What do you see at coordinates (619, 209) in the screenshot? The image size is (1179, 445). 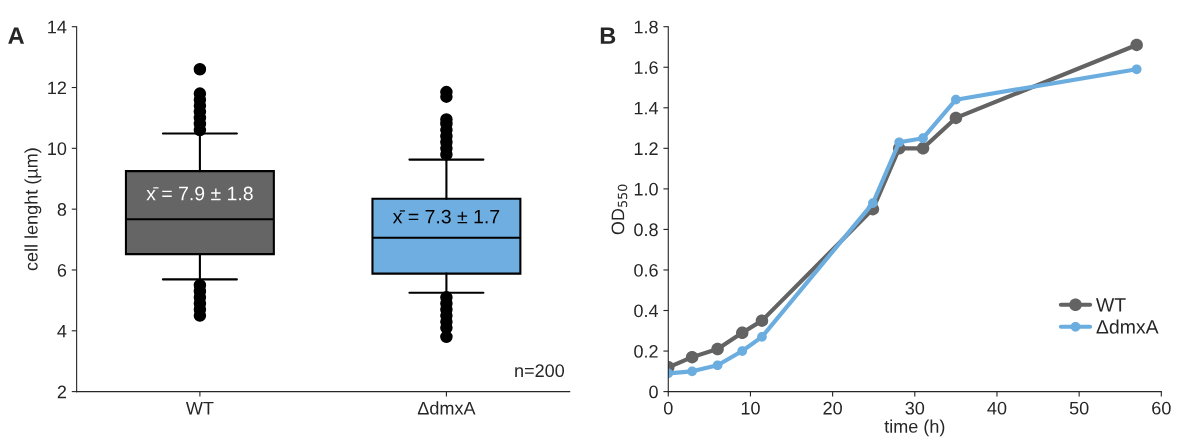 I see `y-axis-title: OD$_{550}$` at bounding box center [619, 209].